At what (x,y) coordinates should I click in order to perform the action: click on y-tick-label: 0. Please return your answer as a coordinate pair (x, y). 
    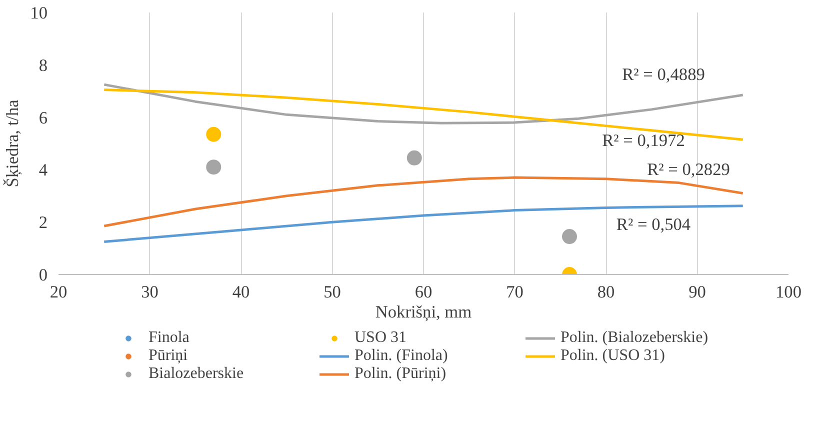
    Looking at the image, I should click on (43, 275).